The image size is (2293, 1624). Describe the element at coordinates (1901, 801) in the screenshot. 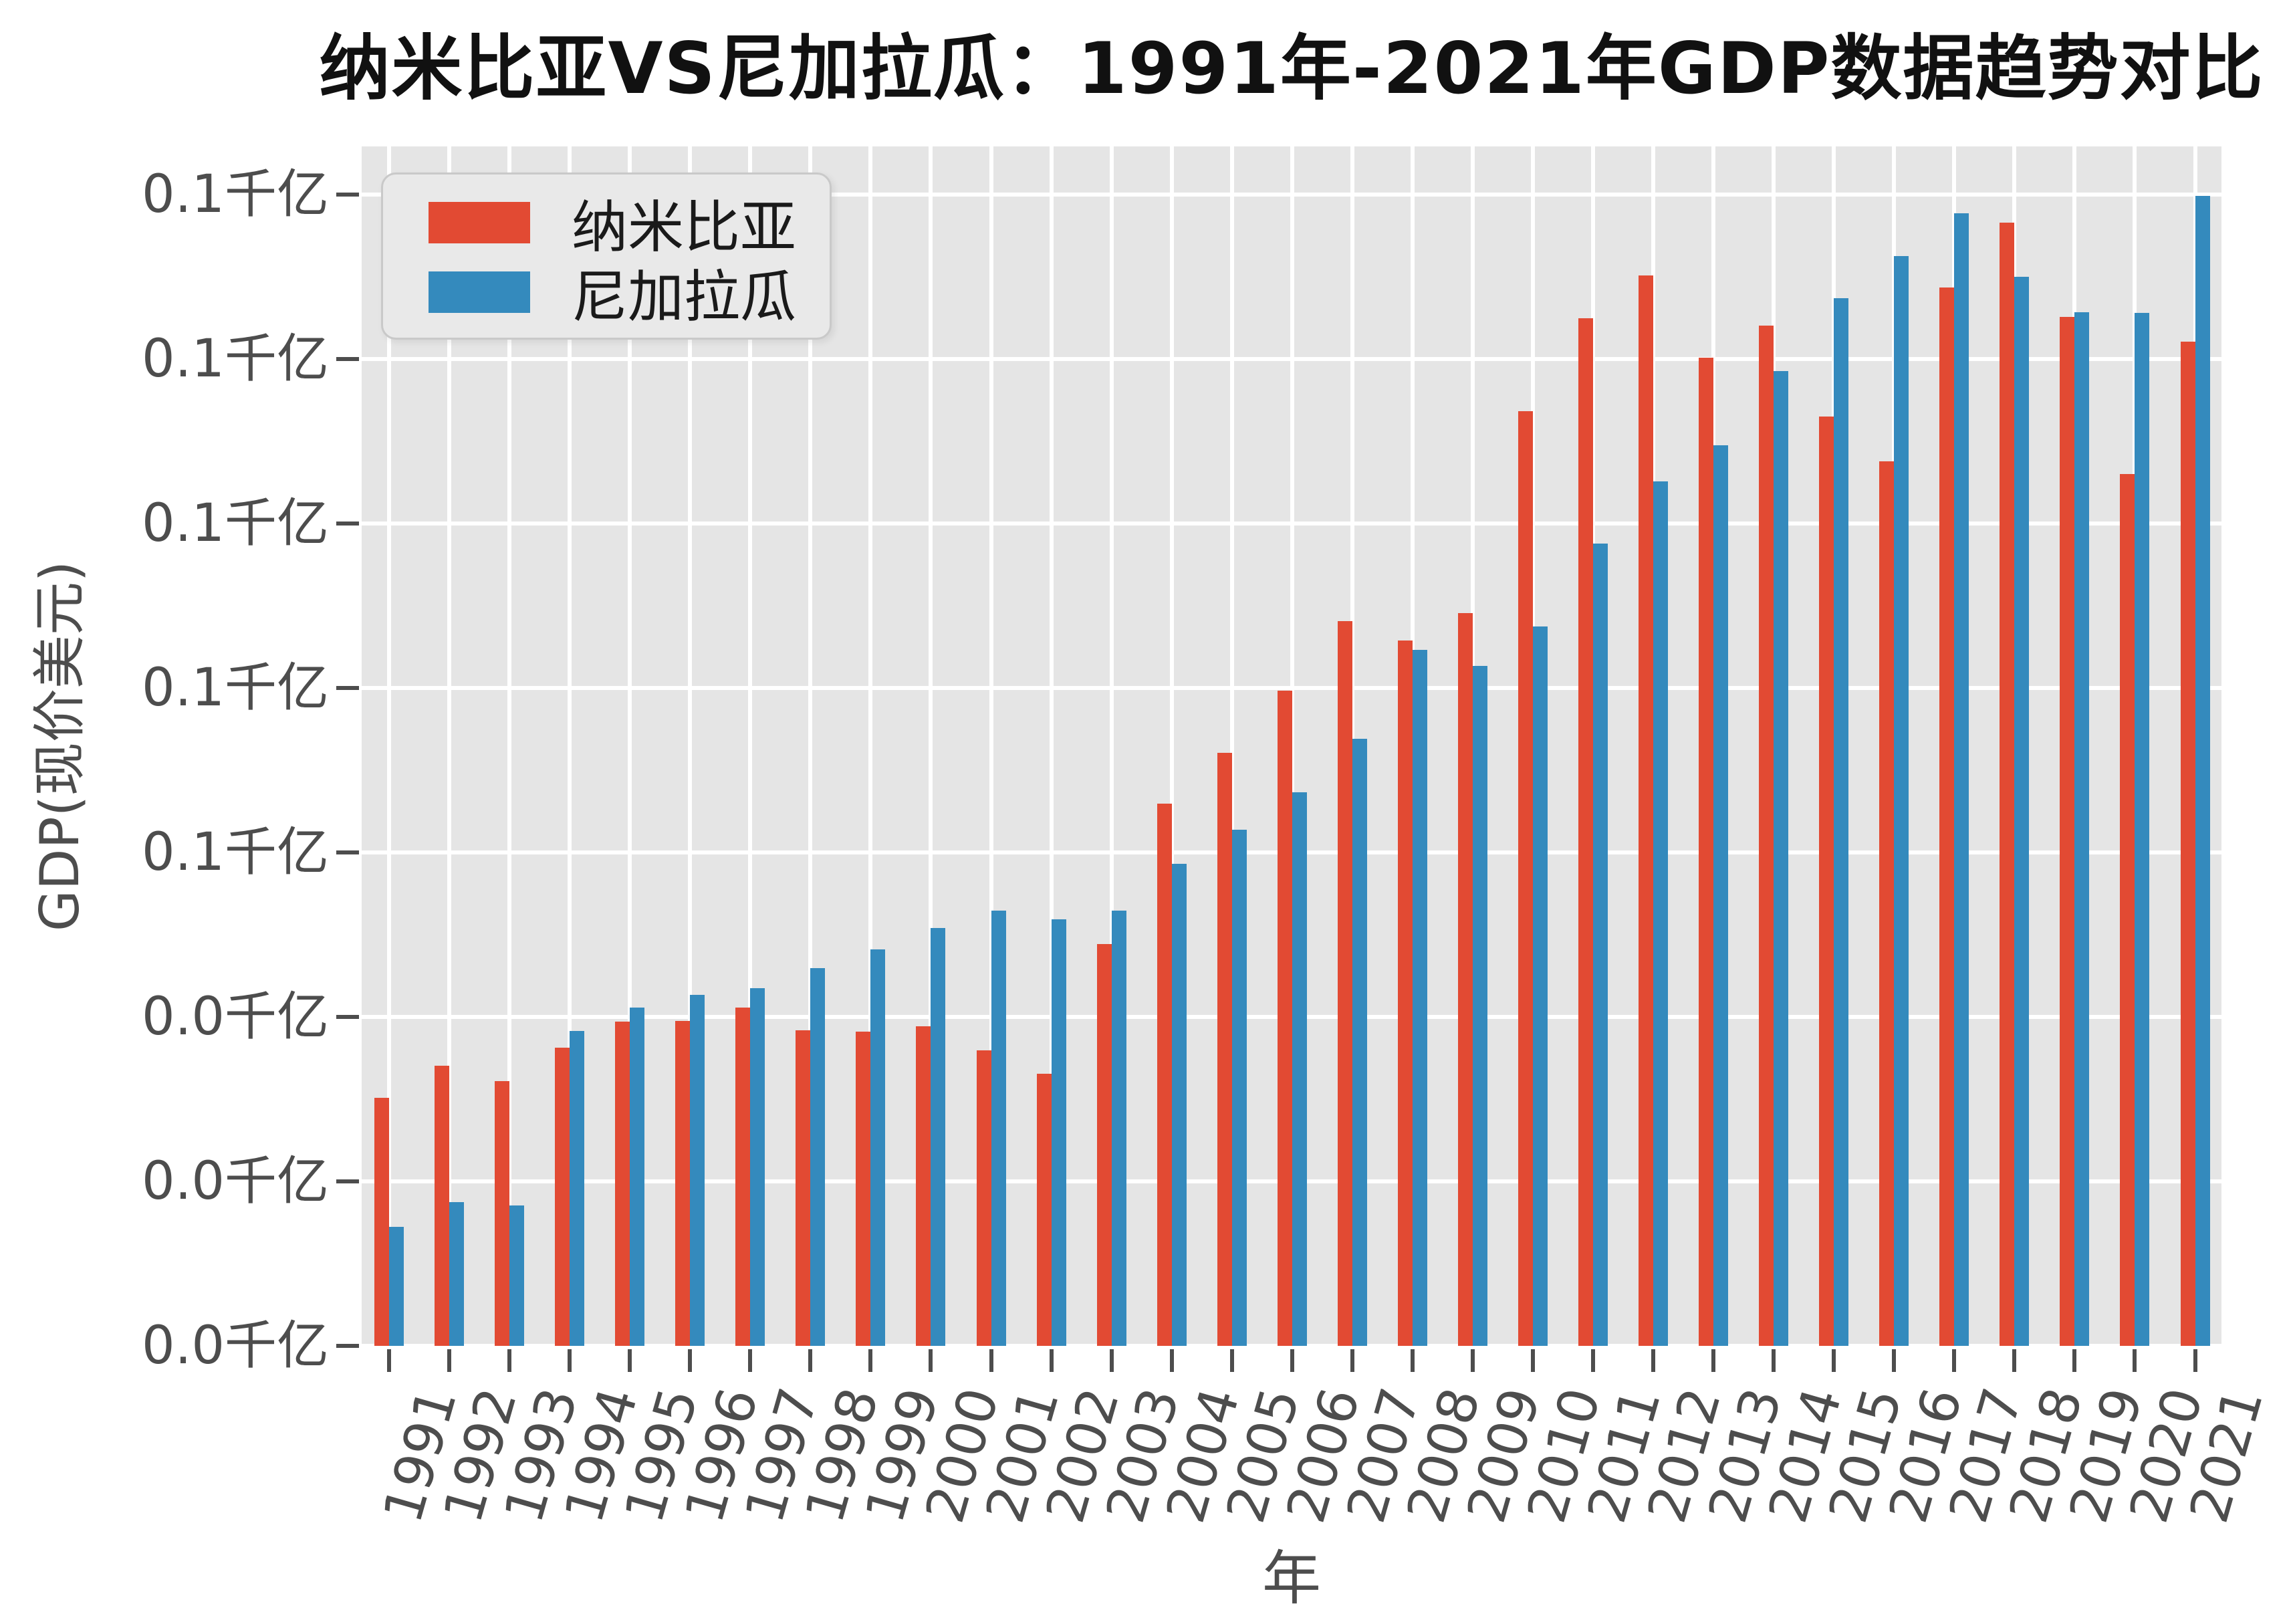

I see `bar-nicaragua-2016` at that location.